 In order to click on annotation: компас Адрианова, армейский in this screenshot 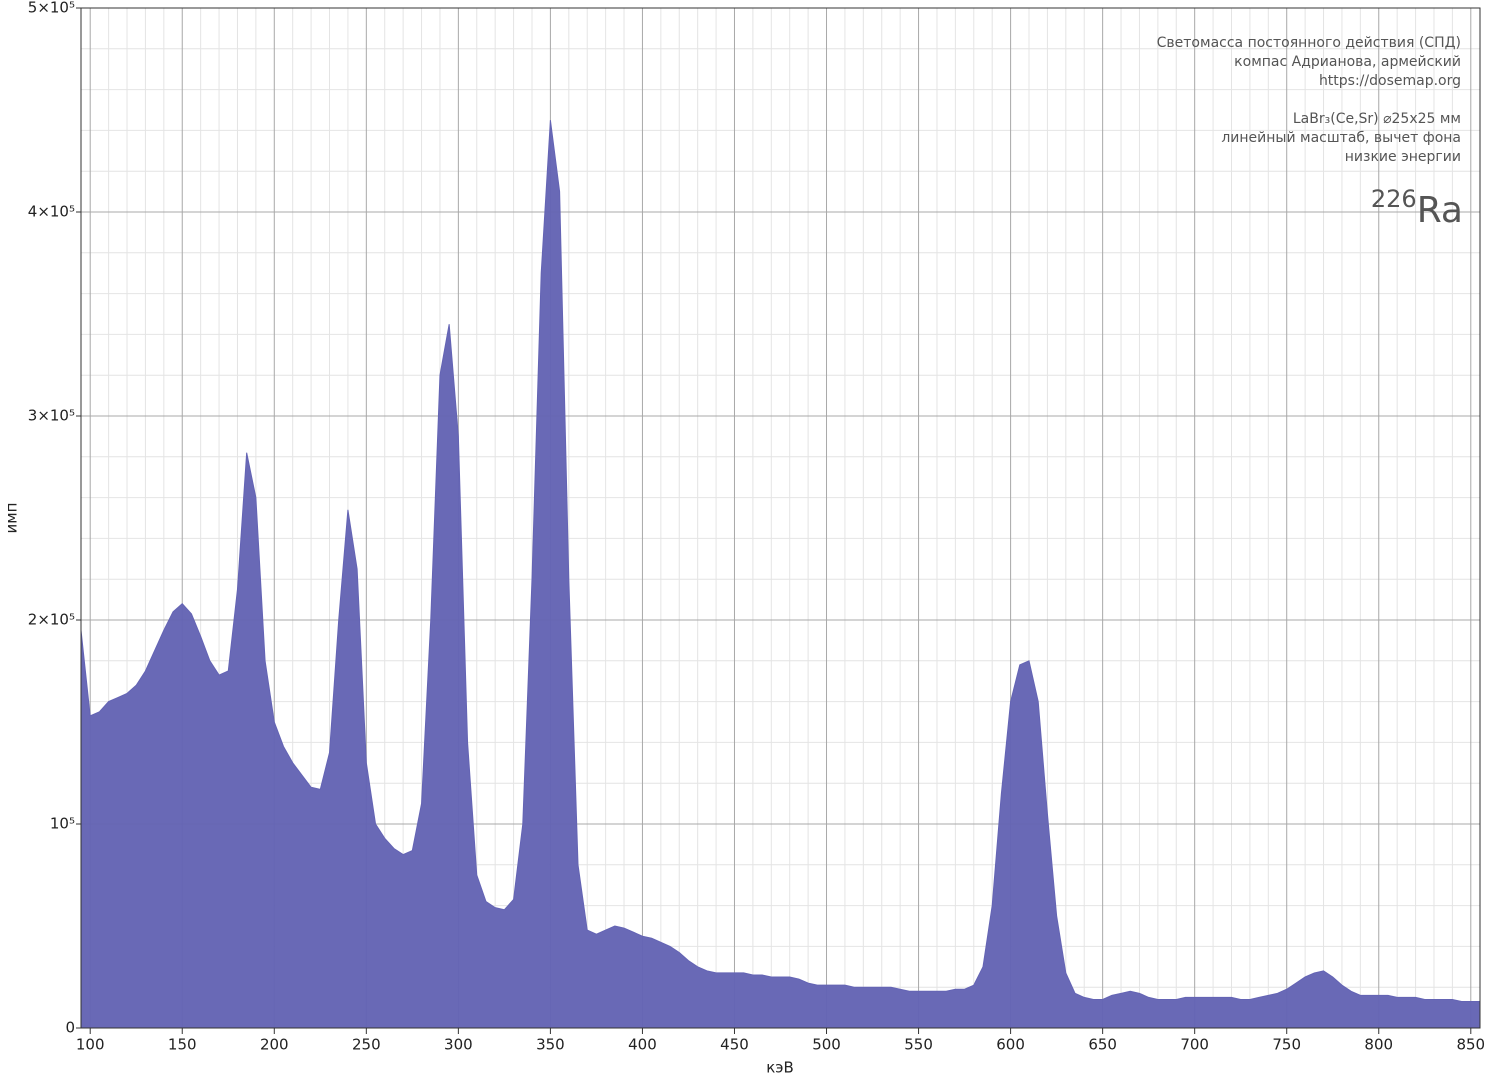, I will do `click(1347, 62)`.